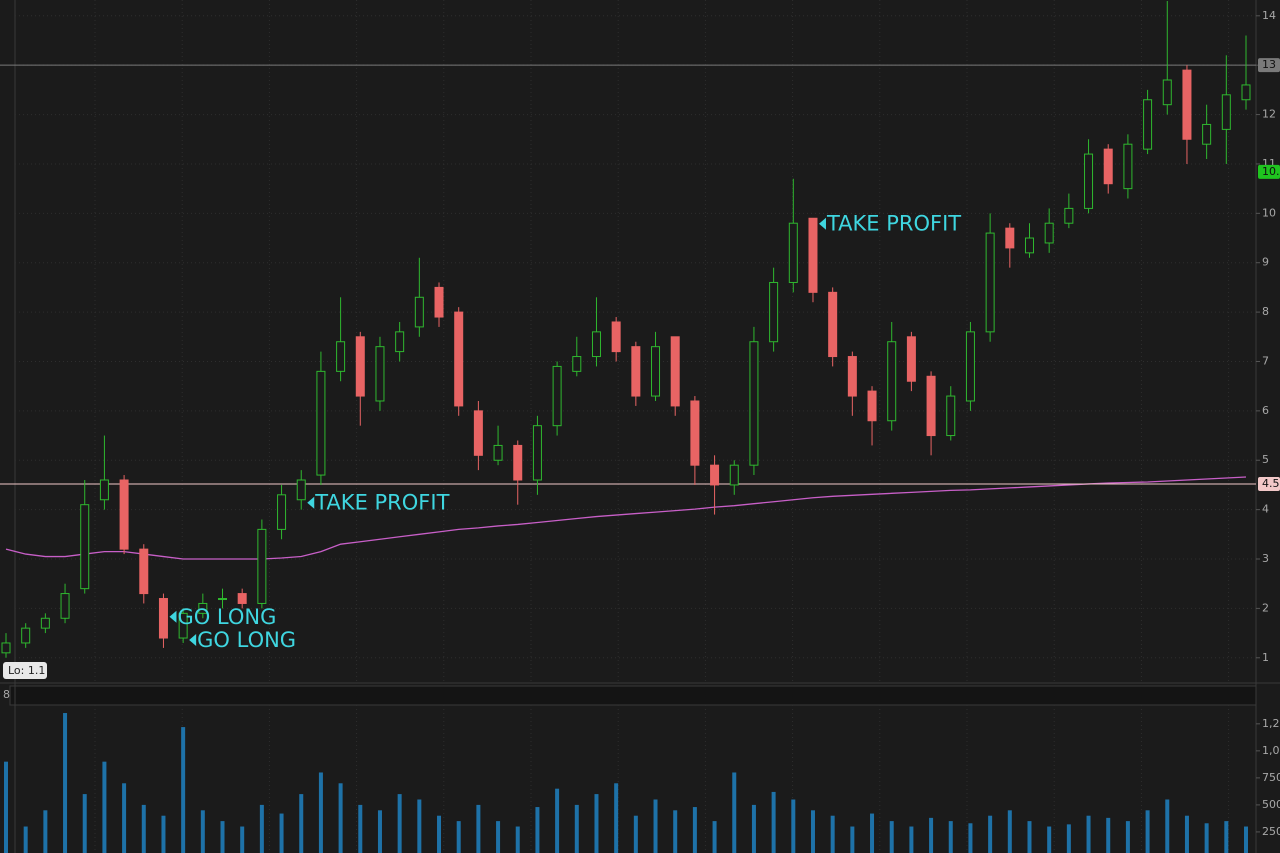  What do you see at coordinates (1271, 171) in the screenshot?
I see `price-label: 10.` at bounding box center [1271, 171].